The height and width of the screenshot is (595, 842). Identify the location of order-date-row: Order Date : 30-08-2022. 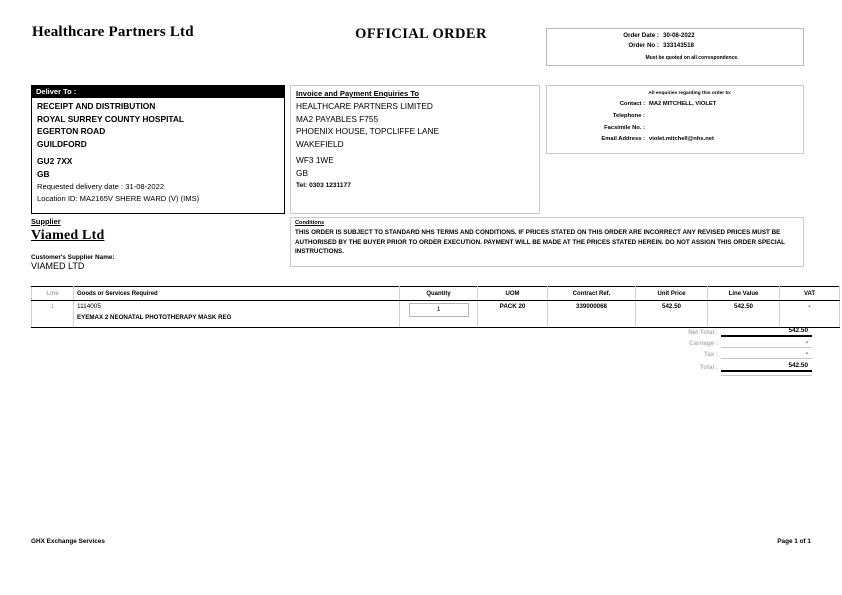
(675, 35).